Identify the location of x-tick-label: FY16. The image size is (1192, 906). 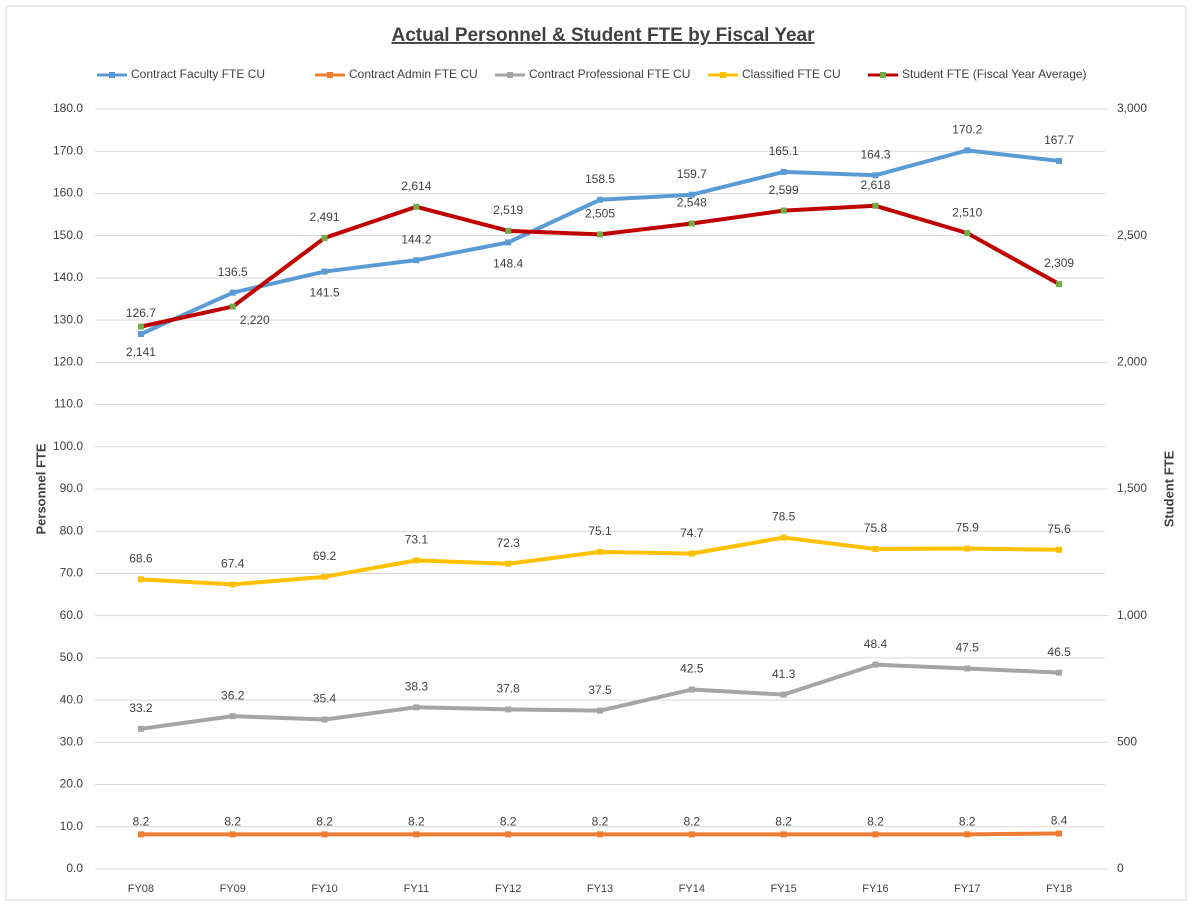
(875, 889).